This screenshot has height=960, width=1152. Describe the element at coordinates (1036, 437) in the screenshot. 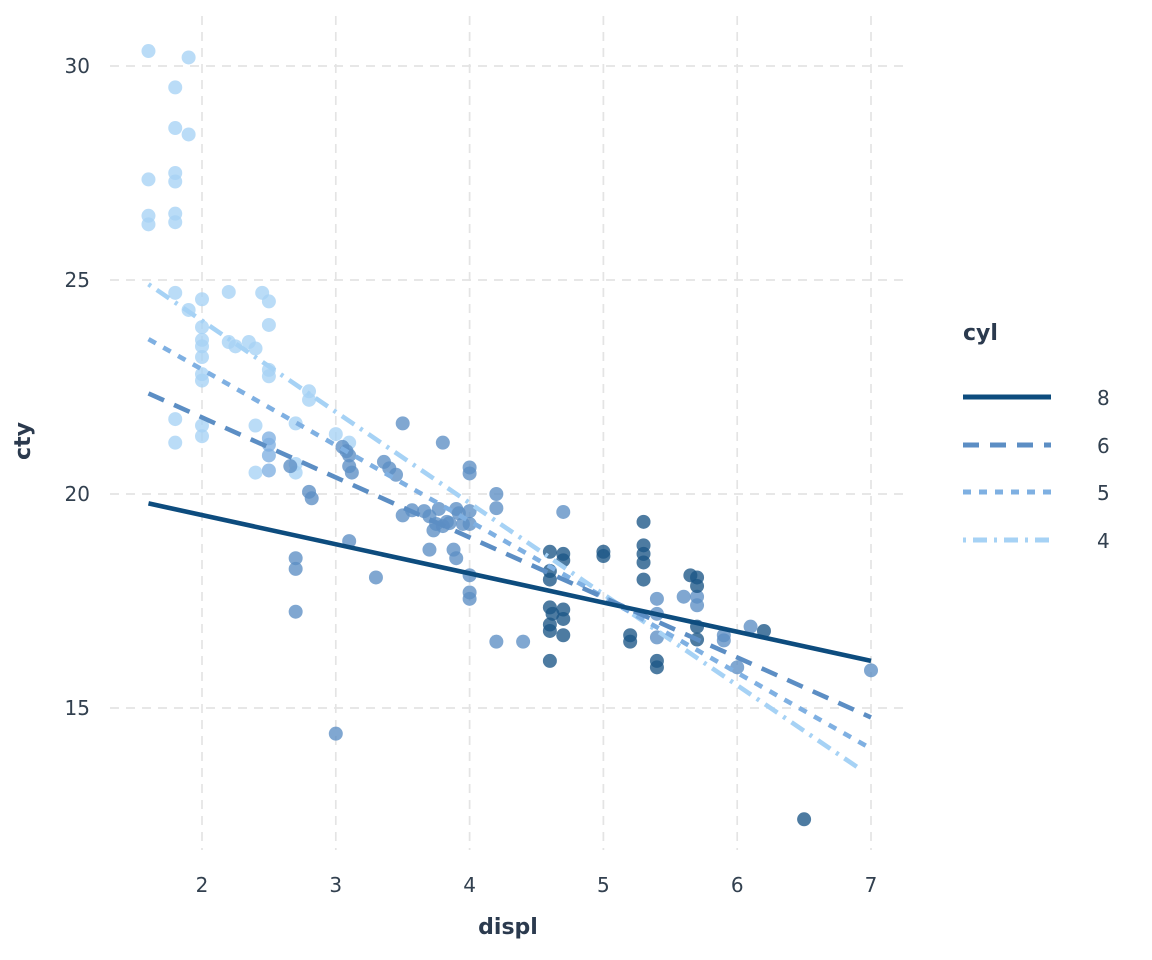

I see `legend: cyl 8 6 5 4` at that location.